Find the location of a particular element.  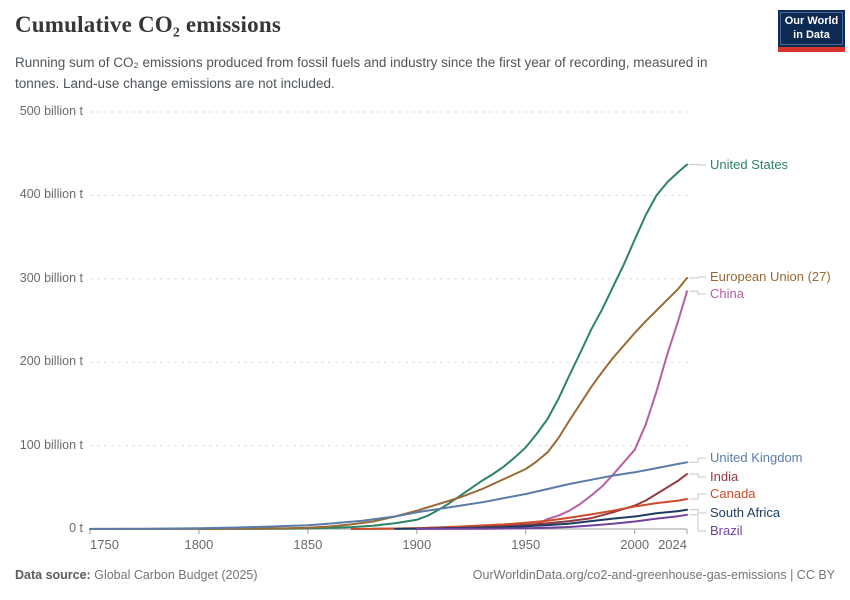

y-tick-label-400: 400 billion t is located at coordinates (51, 194).